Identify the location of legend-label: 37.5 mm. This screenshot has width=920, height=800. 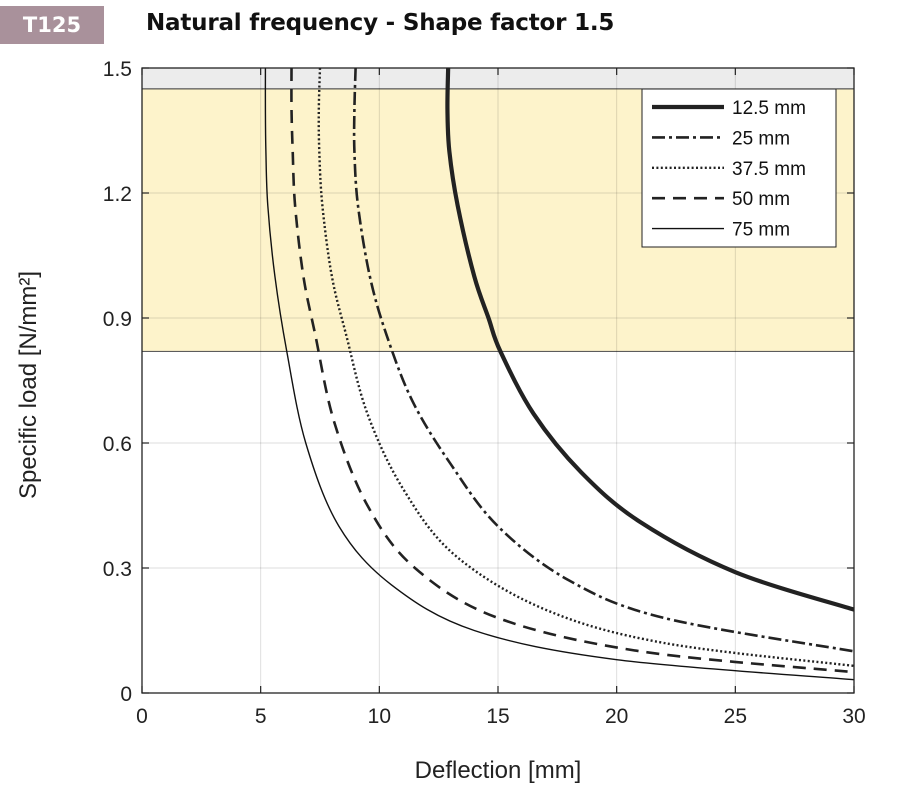
(769, 169).